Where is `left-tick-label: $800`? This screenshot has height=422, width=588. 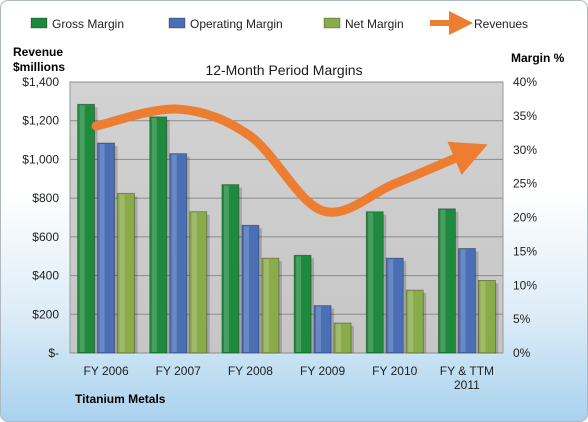 left-tick-label: $800 is located at coordinates (45, 198).